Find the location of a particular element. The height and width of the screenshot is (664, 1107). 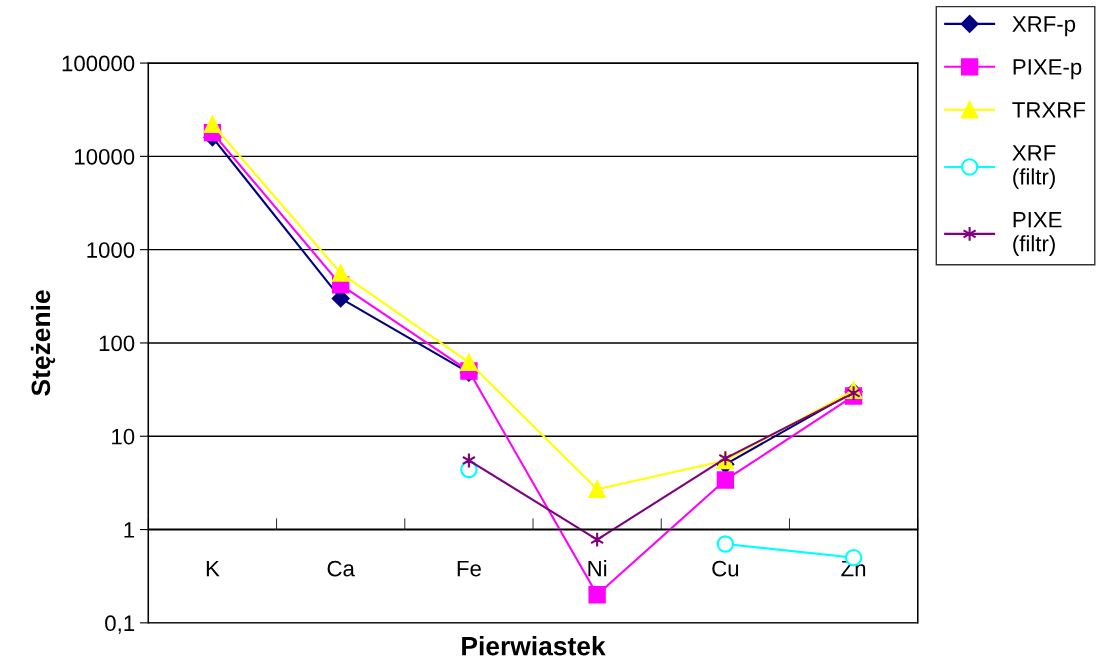

y-tick-label: 0,1 is located at coordinates (120, 624).